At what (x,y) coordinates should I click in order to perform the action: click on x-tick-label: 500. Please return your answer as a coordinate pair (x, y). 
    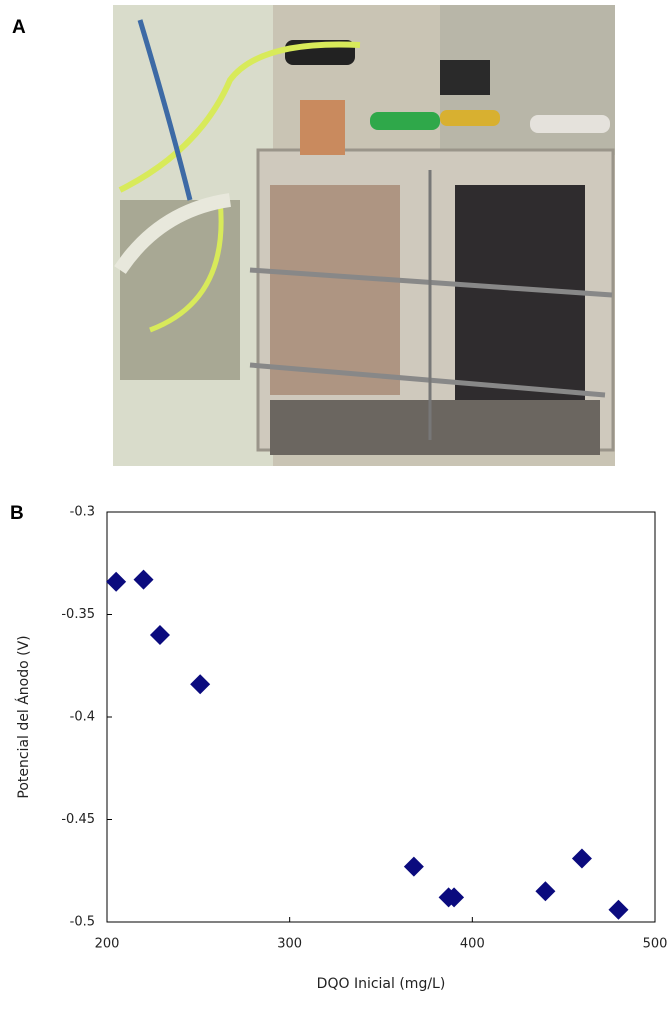
    Looking at the image, I should click on (655, 944).